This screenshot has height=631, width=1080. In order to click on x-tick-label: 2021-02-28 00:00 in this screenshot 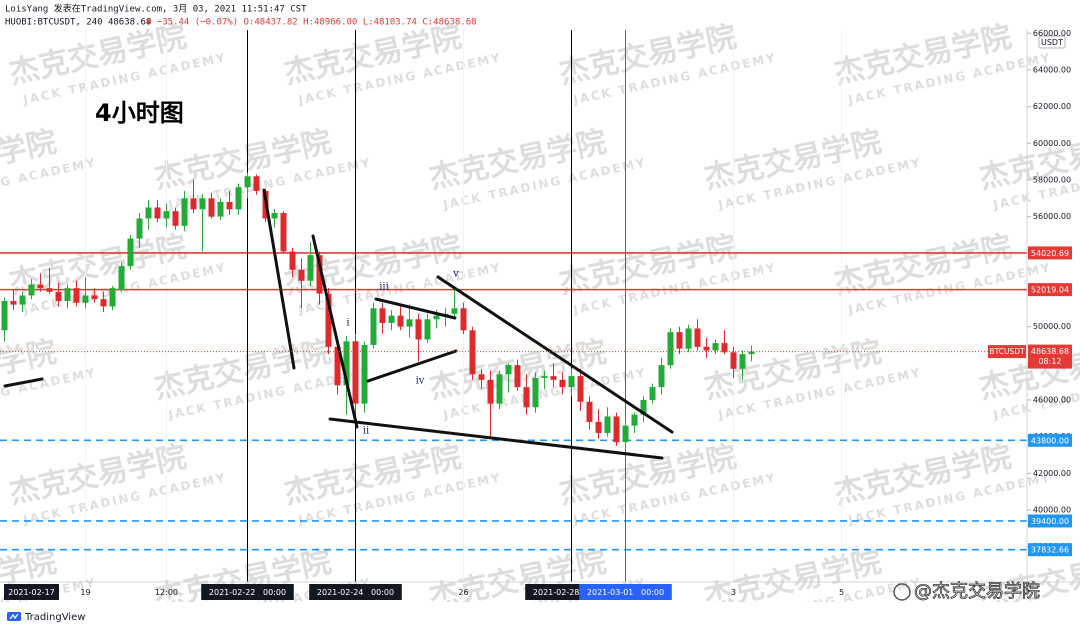, I will do `click(571, 592)`.